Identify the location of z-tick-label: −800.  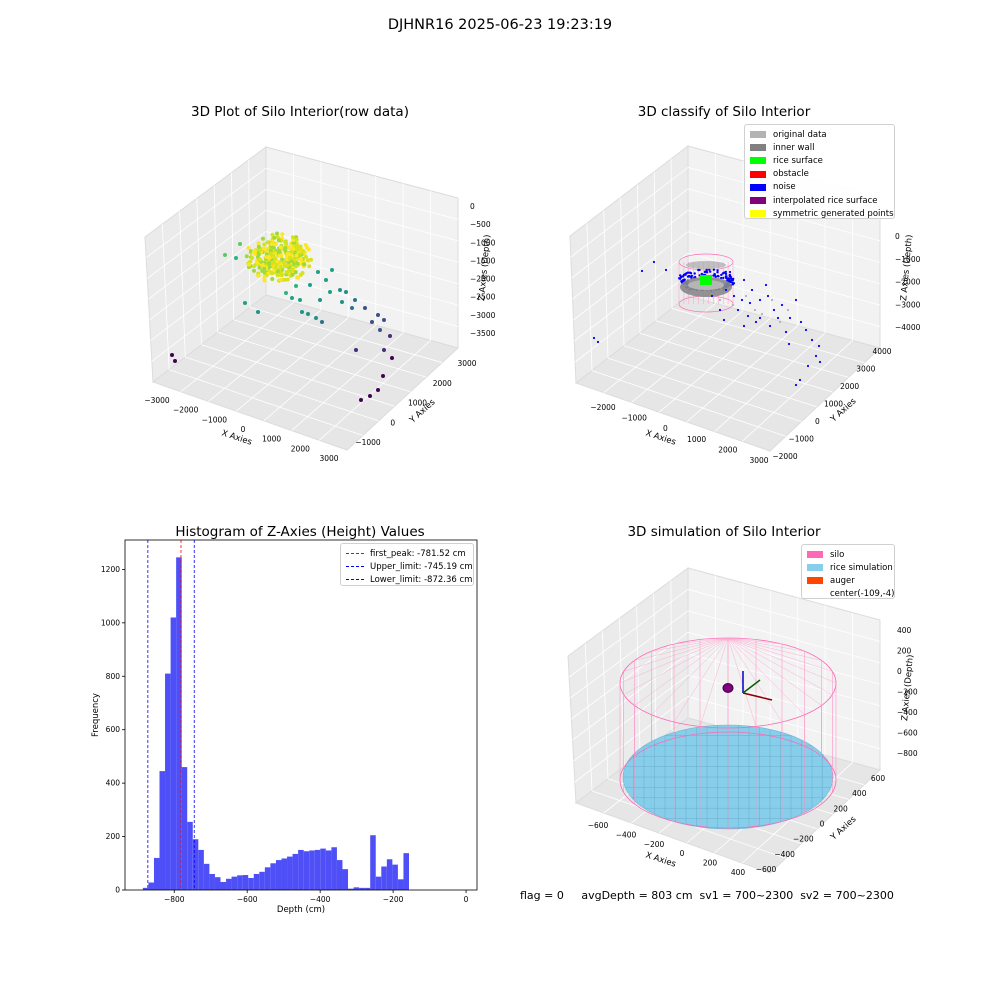
(907, 753).